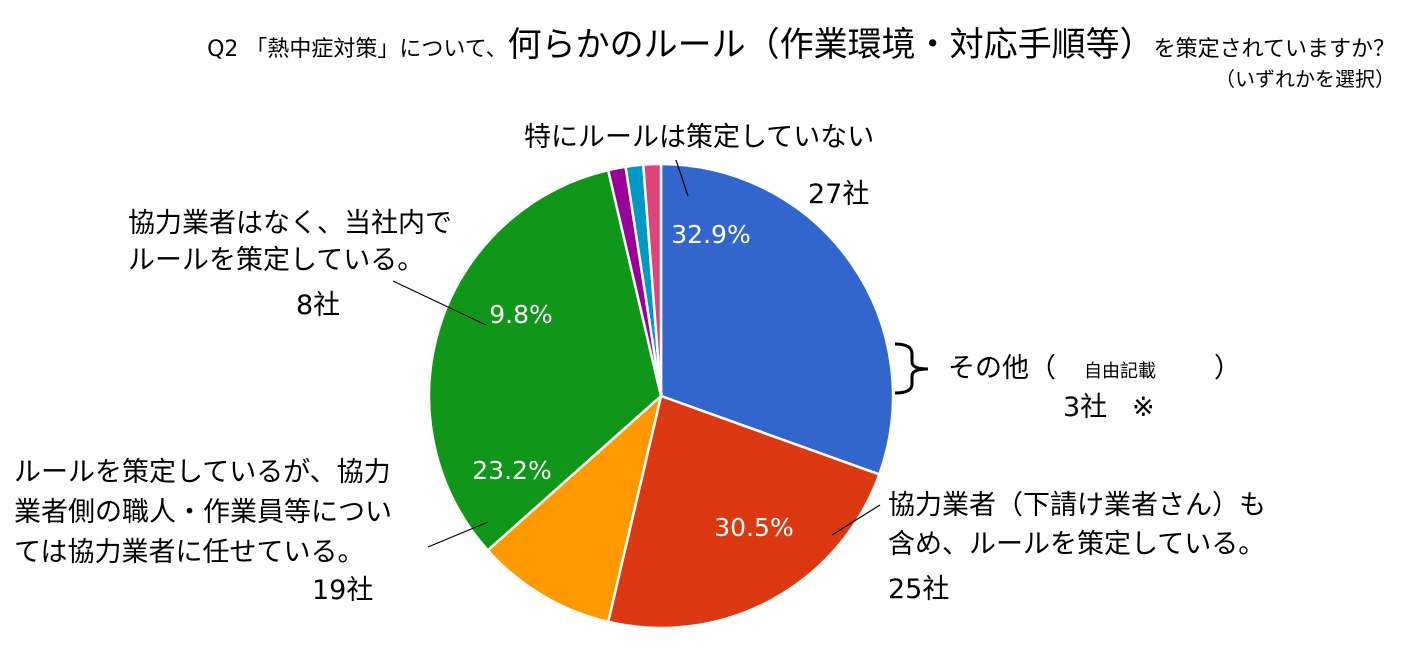 Image resolution: width=1410 pixels, height=651 pixels. What do you see at coordinates (1274, 49) in the screenshot?
I see `title-suffix: を策定されていますか？` at bounding box center [1274, 49].